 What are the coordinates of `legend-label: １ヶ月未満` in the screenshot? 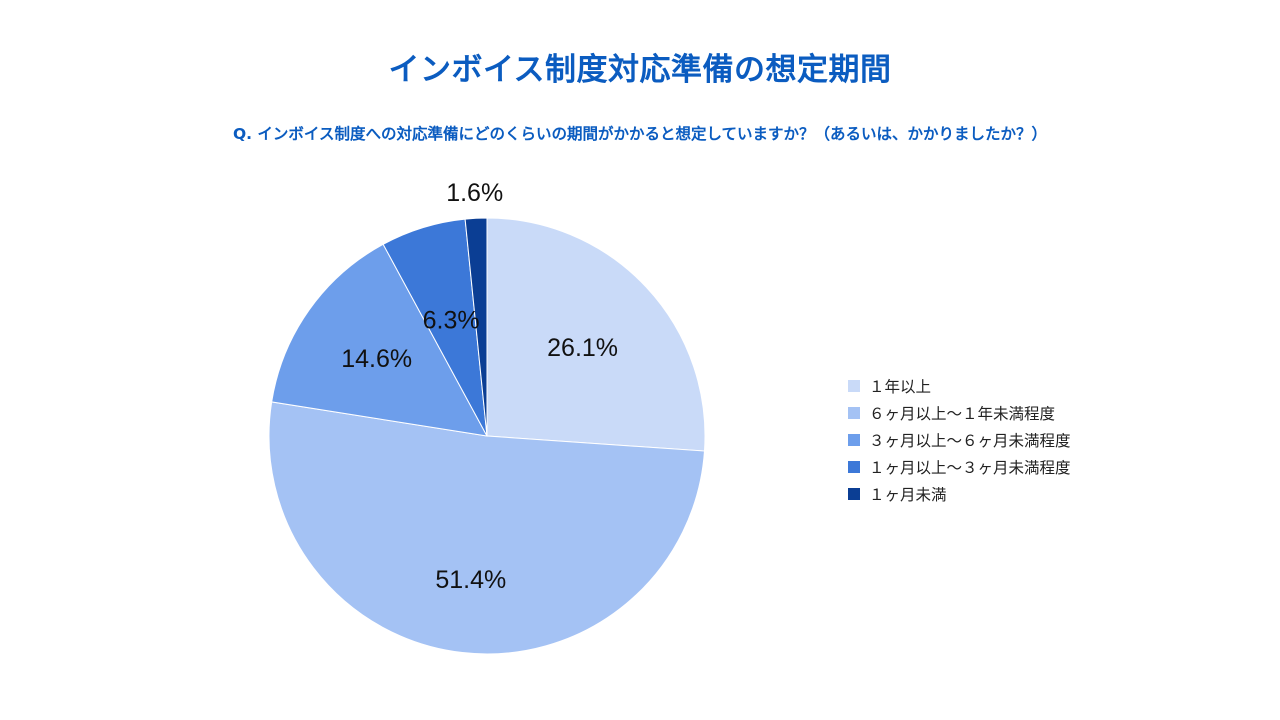 It's located at (908, 494).